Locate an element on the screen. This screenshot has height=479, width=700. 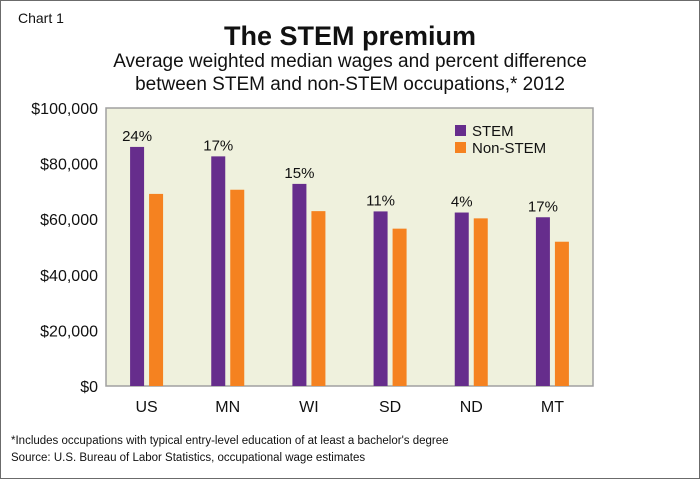
bar-non-stem-mt is located at coordinates (561, 313).